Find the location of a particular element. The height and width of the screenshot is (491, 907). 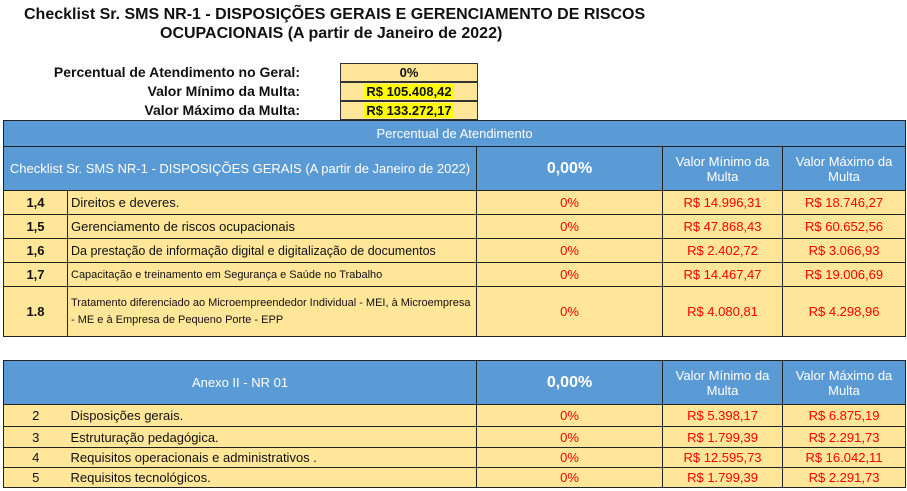

row-description: Estruturação pedagógica. is located at coordinates (272, 437).